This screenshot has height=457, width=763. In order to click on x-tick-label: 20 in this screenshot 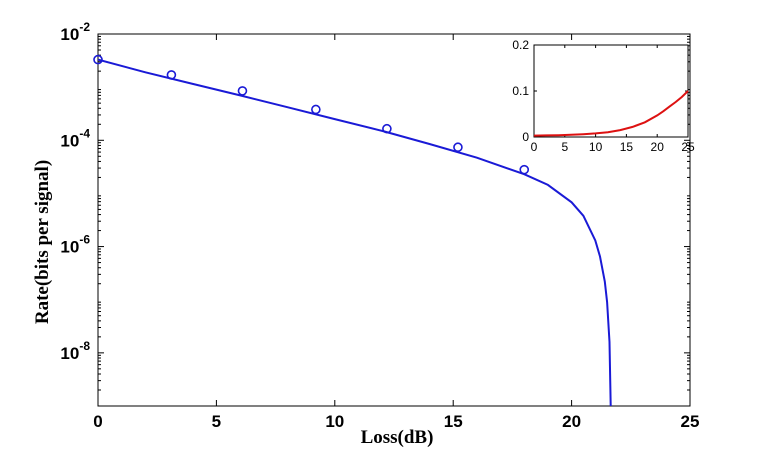, I will do `click(571, 421)`.